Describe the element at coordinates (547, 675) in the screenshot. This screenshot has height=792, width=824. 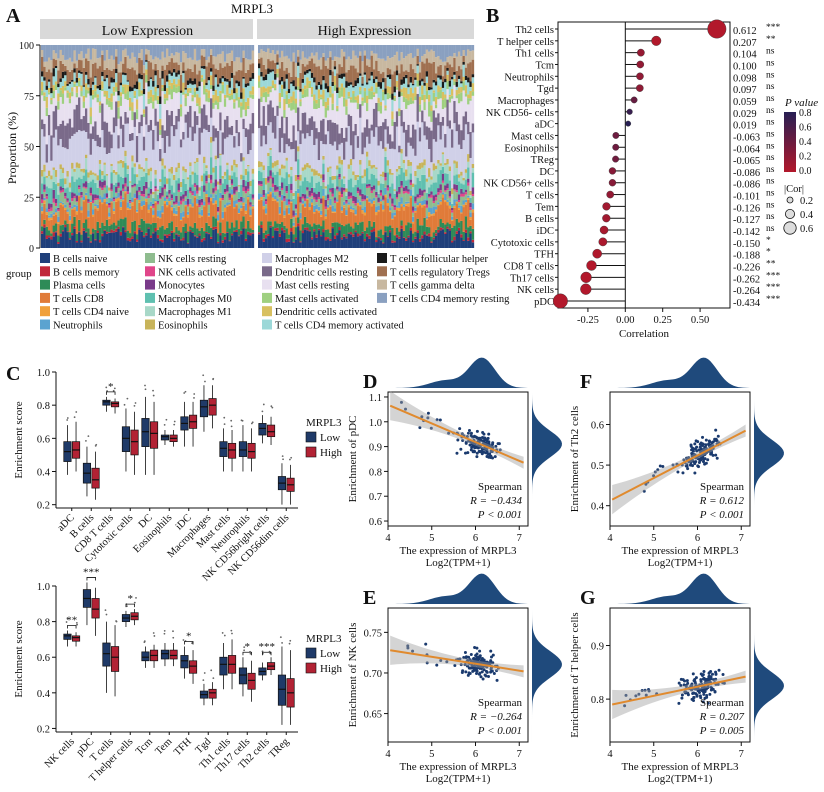
I see `marginal-density-y` at that location.